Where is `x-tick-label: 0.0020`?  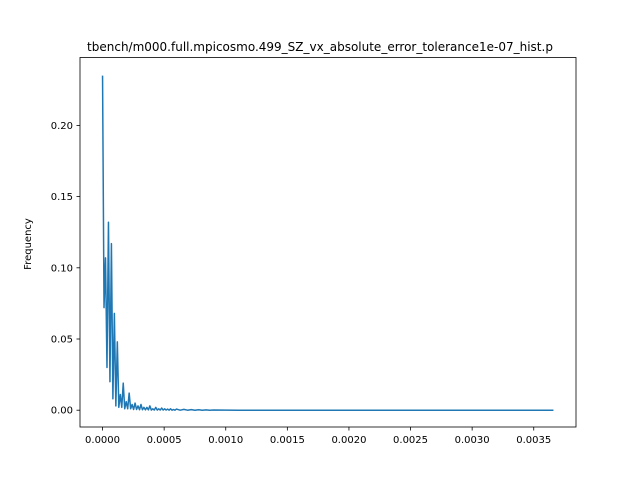 x-tick-label: 0.0020 is located at coordinates (348, 440).